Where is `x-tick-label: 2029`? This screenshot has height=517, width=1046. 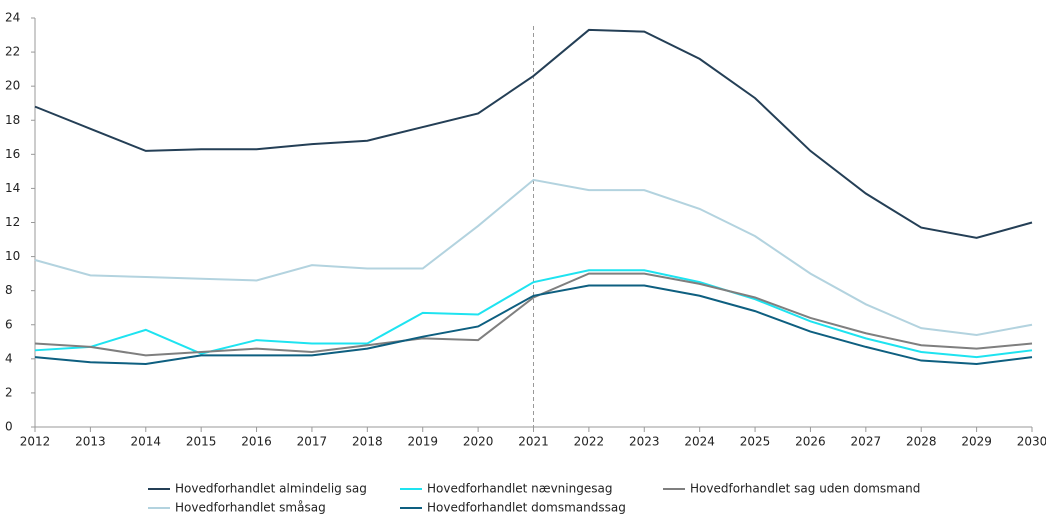 x-tick-label: 2029 is located at coordinates (976, 442).